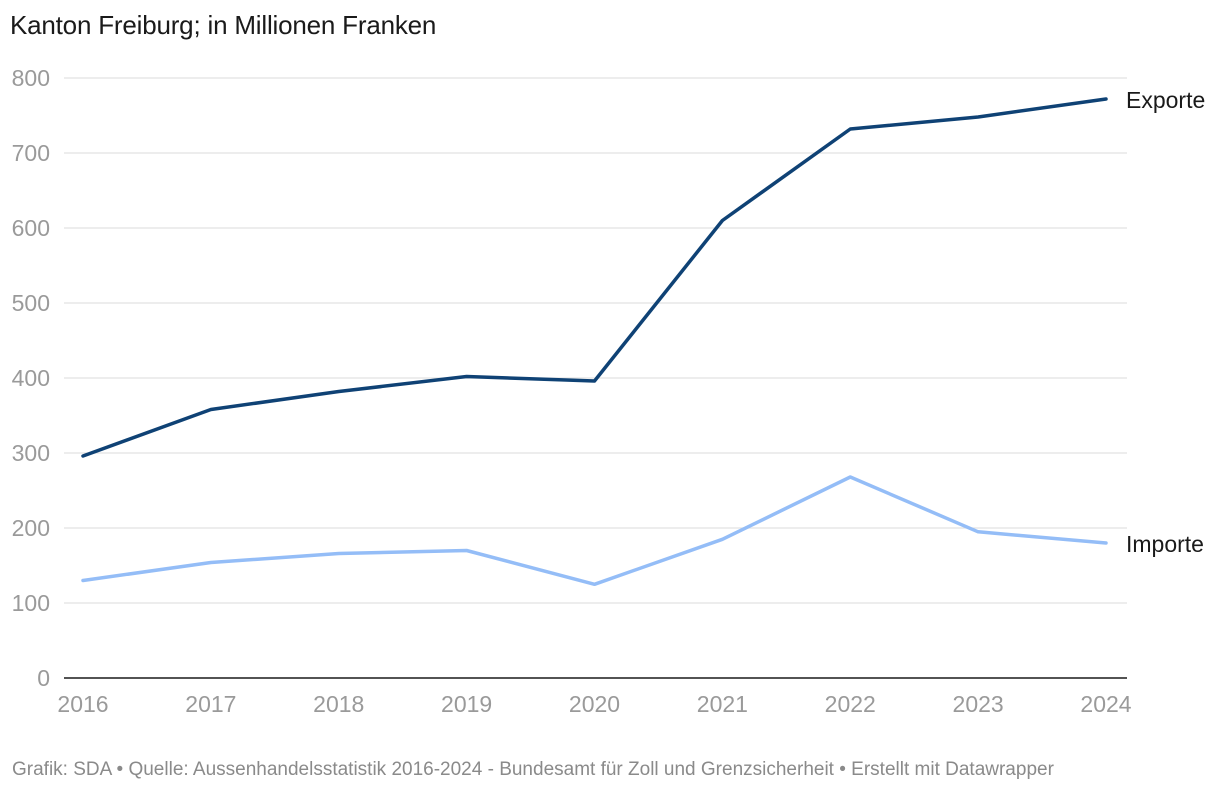  I want to click on chart-title: Kanton Freiburg; in Millionen Franken, so click(223, 25).